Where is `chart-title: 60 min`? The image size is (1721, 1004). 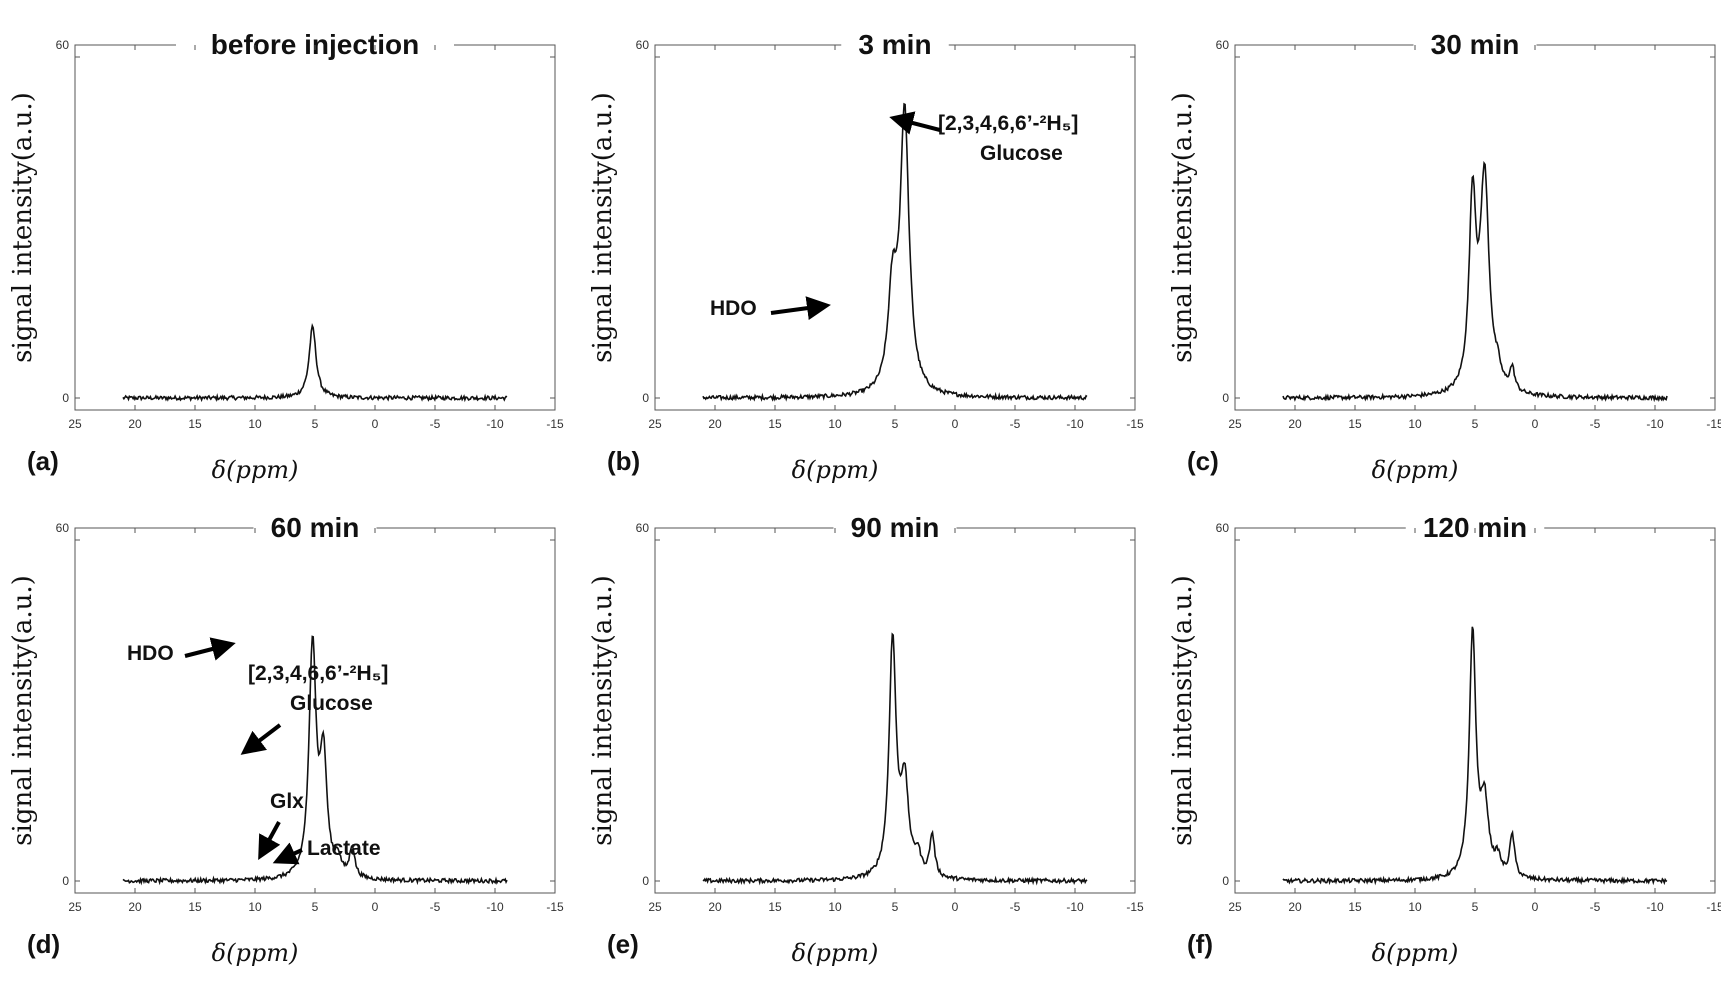 chart-title: 60 min is located at coordinates (315, 527).